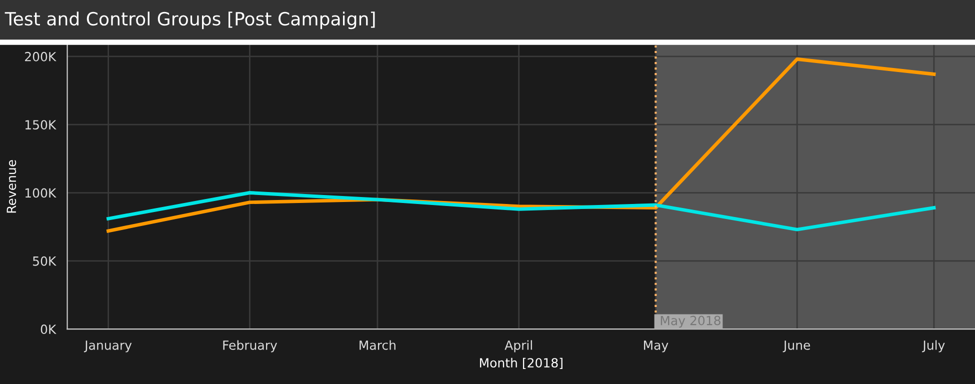 The image size is (975, 384). I want to click on x-tick-label: March, so click(378, 345).